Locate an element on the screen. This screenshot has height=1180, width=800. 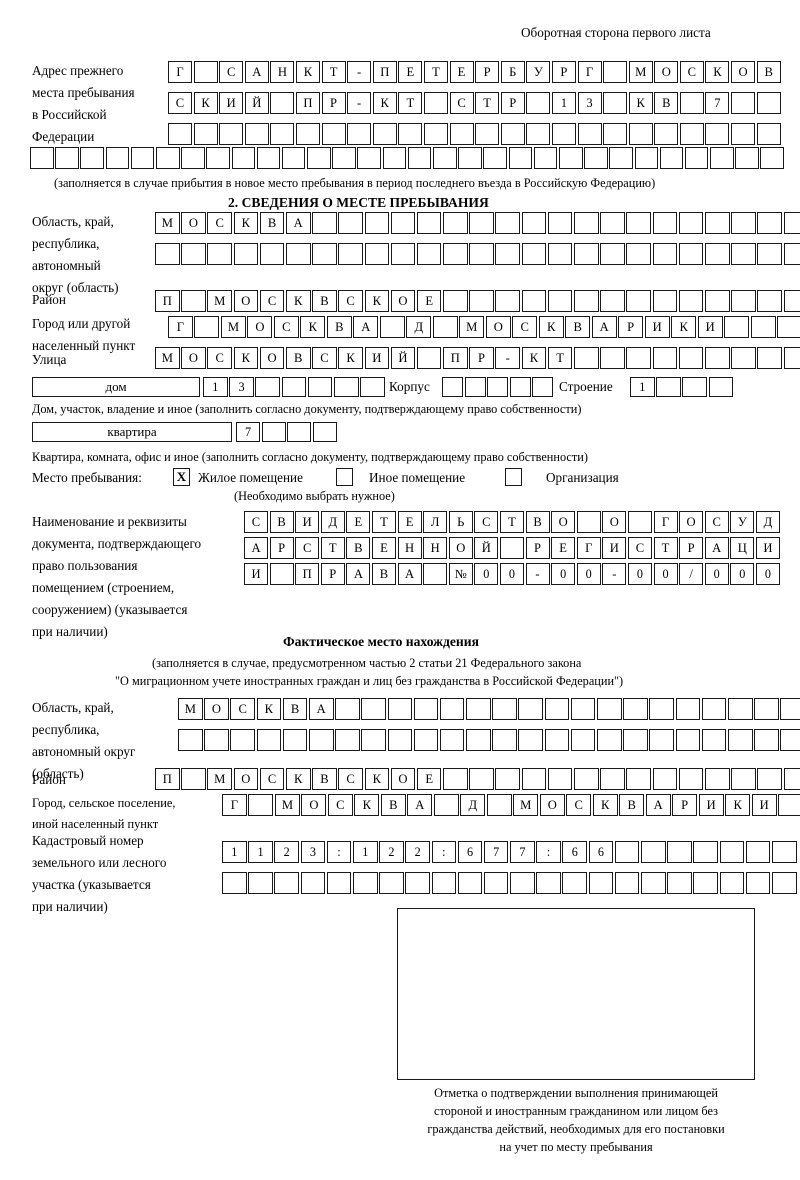
char-cell: И is located at coordinates (764, 805).